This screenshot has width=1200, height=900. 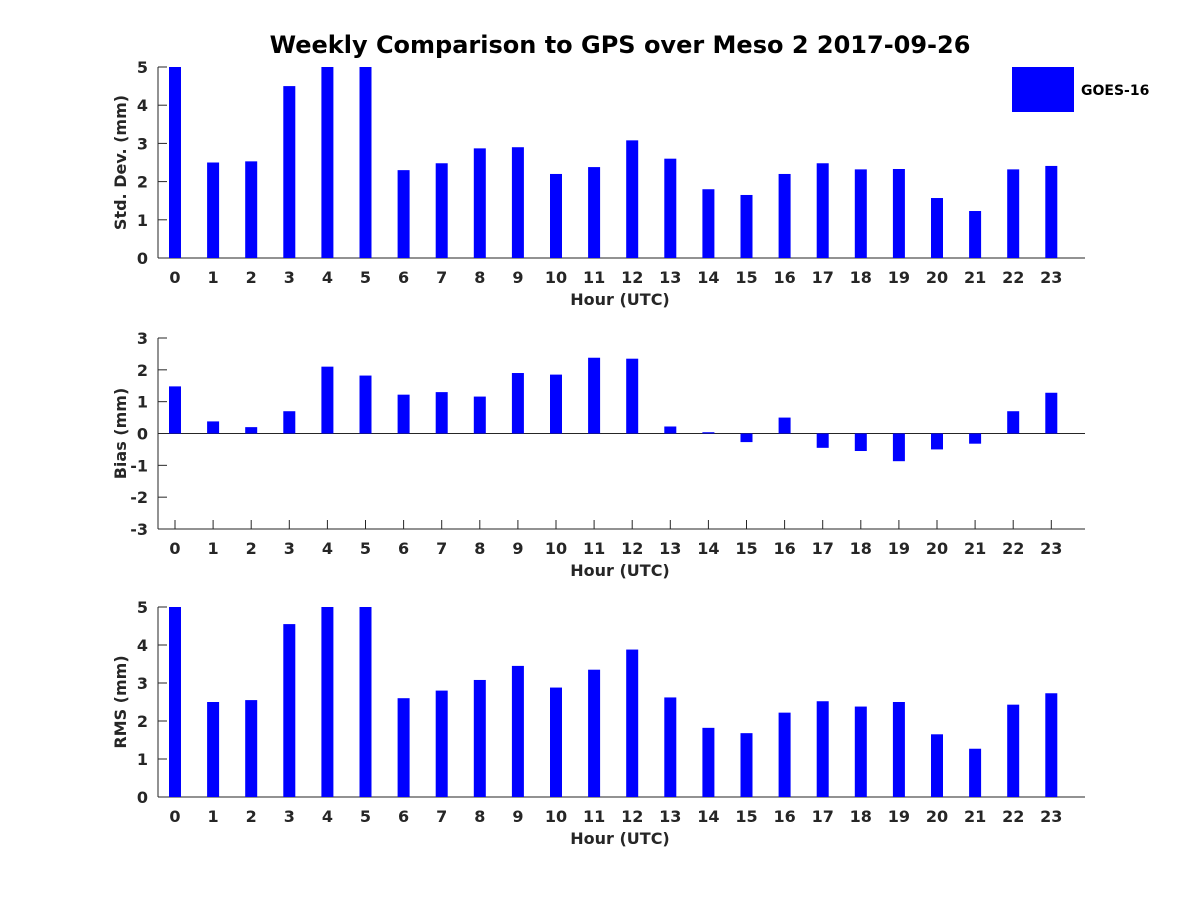 I want to click on y-tick-label: 0, so click(x=142, y=797).